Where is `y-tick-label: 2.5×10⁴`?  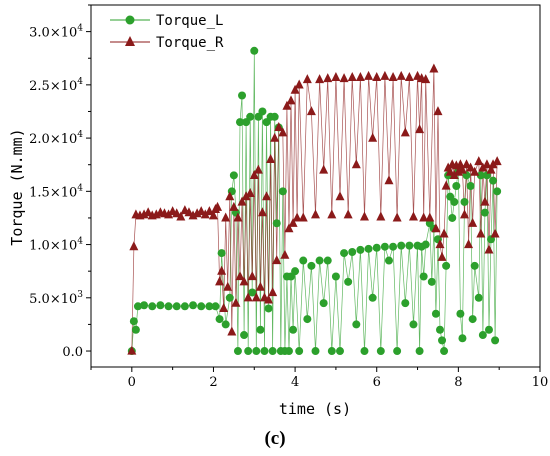
y-tick-label: 2.5×10⁴ is located at coordinates (56, 85).